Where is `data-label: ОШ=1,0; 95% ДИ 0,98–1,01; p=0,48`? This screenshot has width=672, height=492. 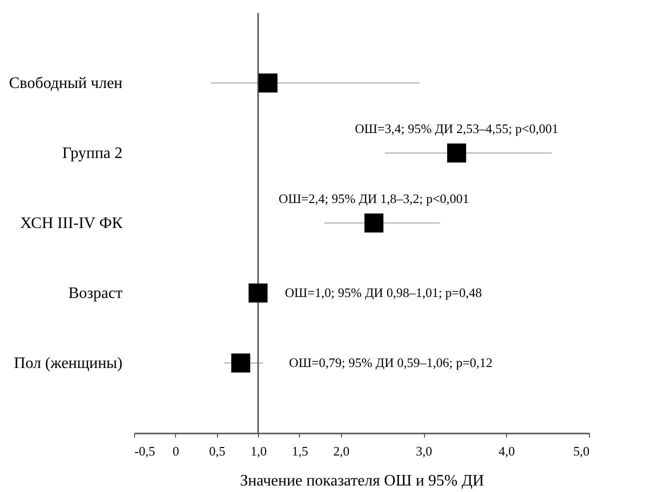 data-label: ОШ=1,0; 95% ДИ 0,98–1,01; p=0,48 is located at coordinates (383, 292).